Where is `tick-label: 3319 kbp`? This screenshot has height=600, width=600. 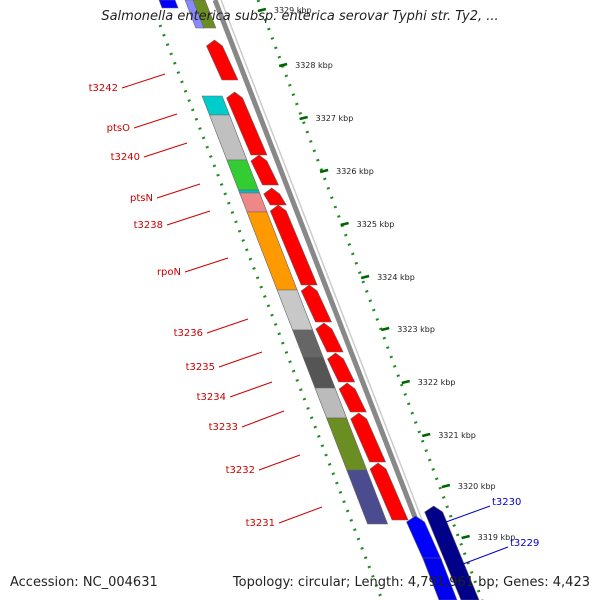 tick-label: 3319 kbp is located at coordinates (497, 537).